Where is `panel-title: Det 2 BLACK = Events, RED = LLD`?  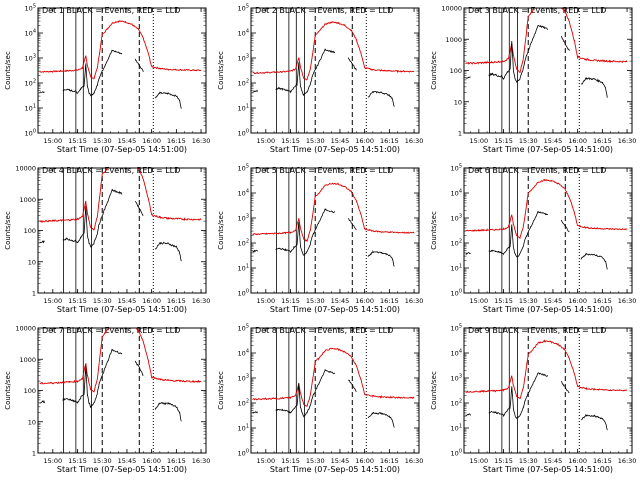 panel-title: Det 2 BLACK = Events, RED = LLD is located at coordinates (324, 10).